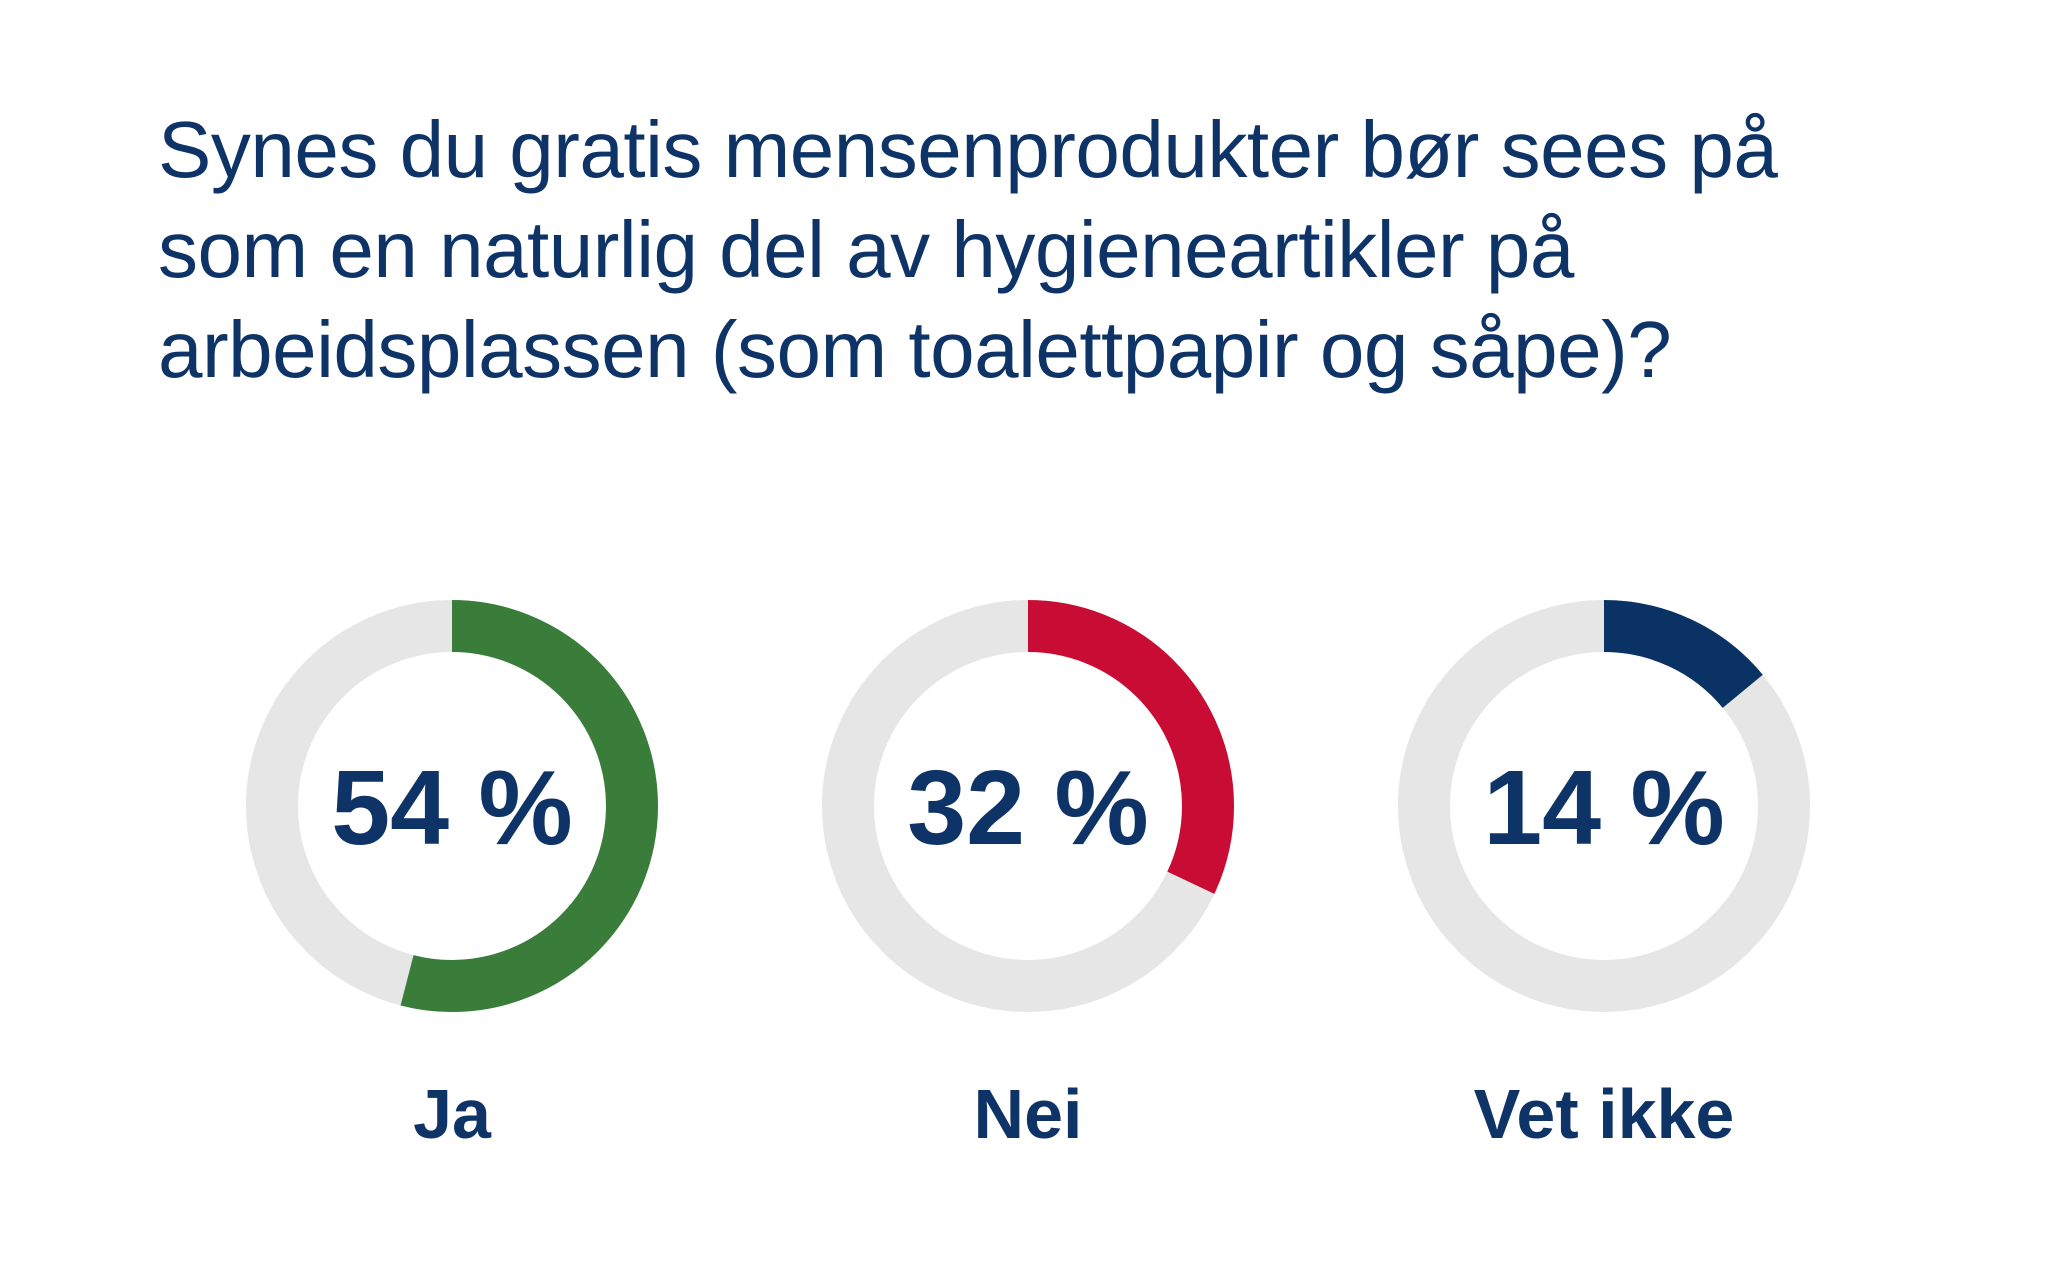 The image size is (2060, 1280). I want to click on category-label-ja: Ja, so click(452, 1114).